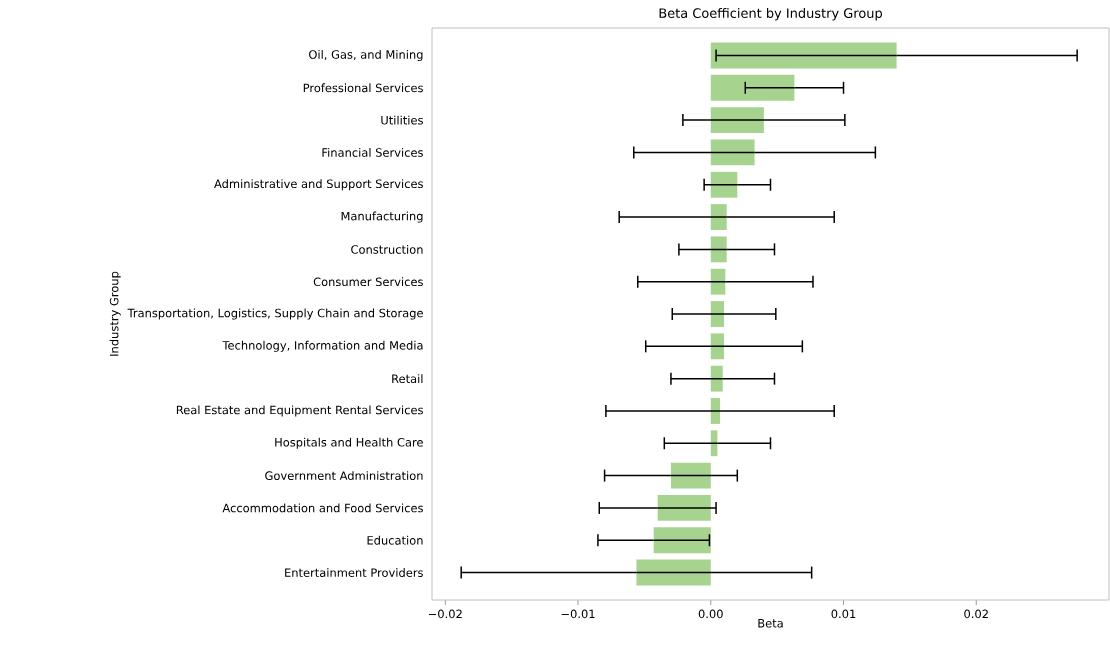 Image resolution: width=1110 pixels, height=650 pixels. What do you see at coordinates (366, 55) in the screenshot?
I see `y-tick-label: Oil, Gas, and Mining` at bounding box center [366, 55].